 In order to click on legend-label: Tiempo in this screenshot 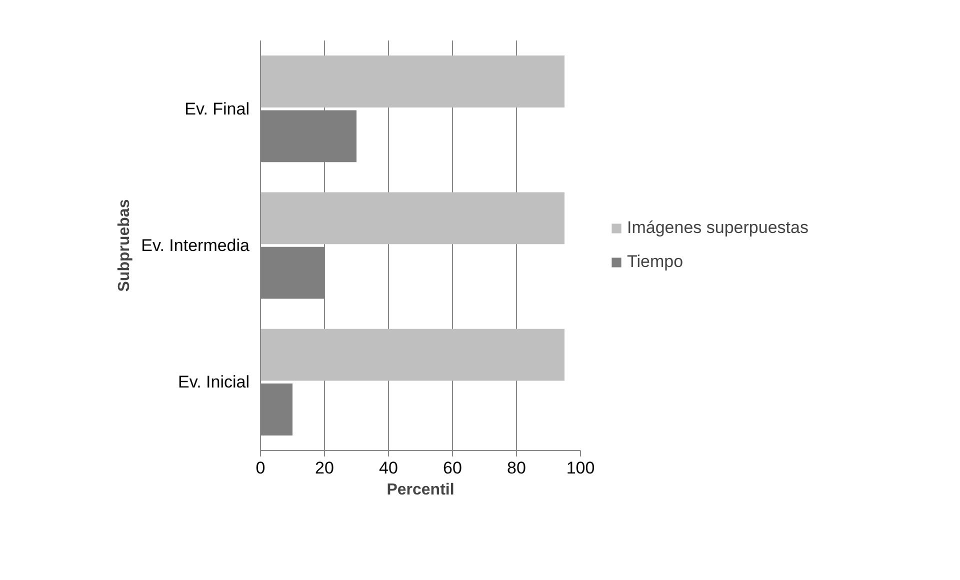, I will do `click(655, 262)`.